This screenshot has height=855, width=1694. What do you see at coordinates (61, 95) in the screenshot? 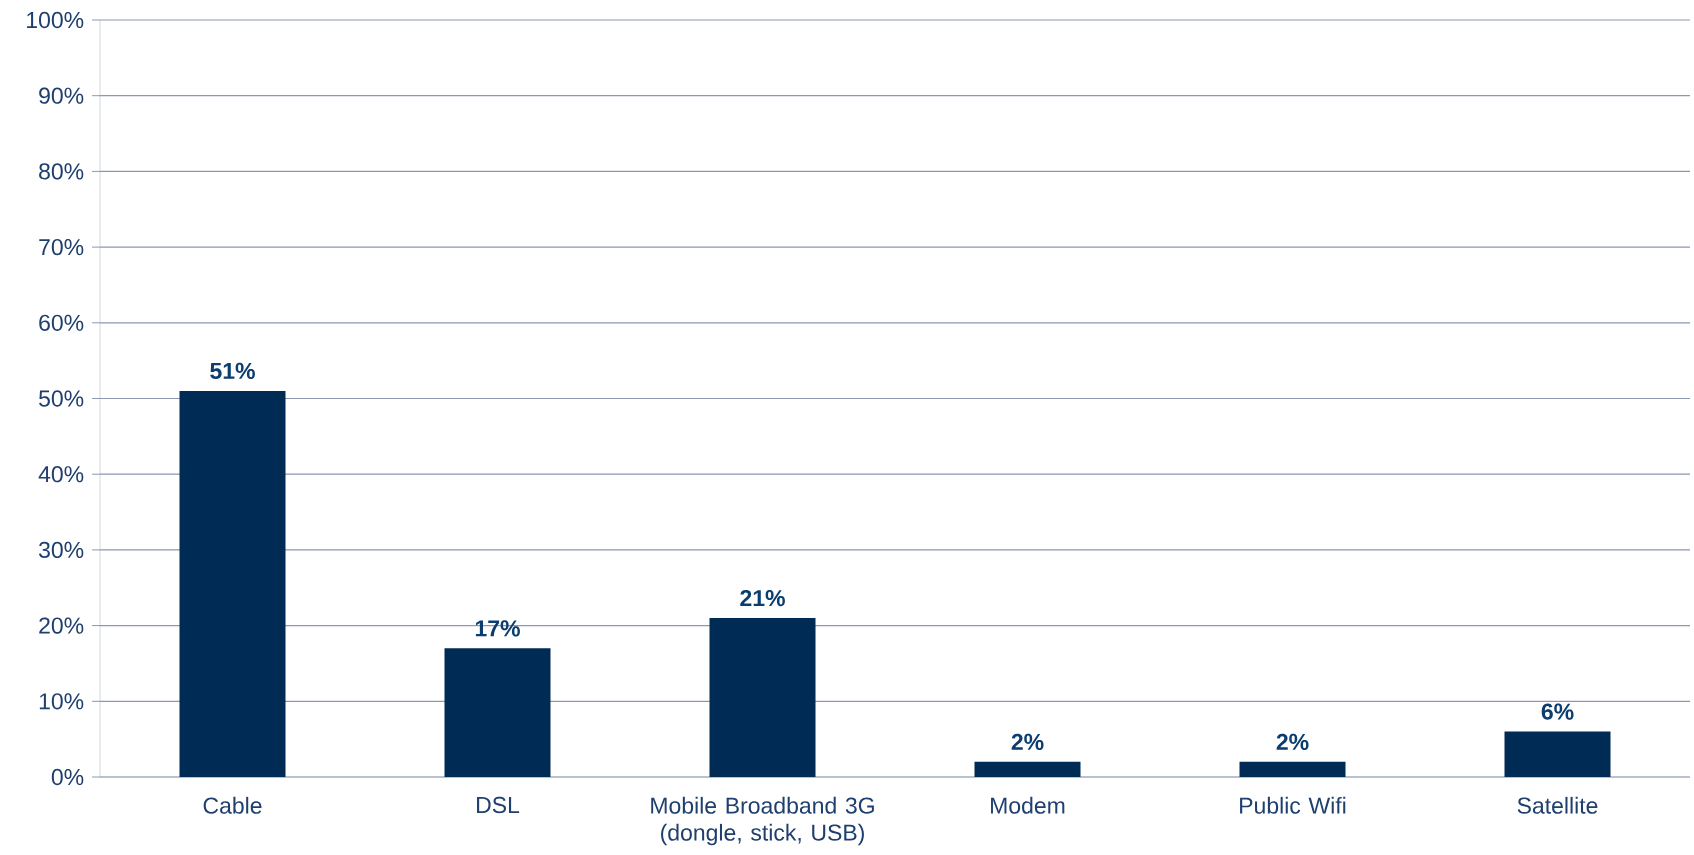
I see `y-tick-label: 90%` at bounding box center [61, 95].